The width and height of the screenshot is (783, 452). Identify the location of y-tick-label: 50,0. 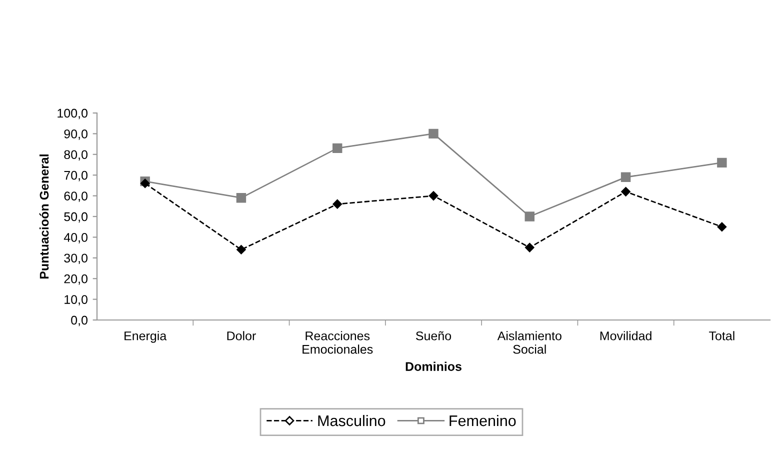
(76, 217).